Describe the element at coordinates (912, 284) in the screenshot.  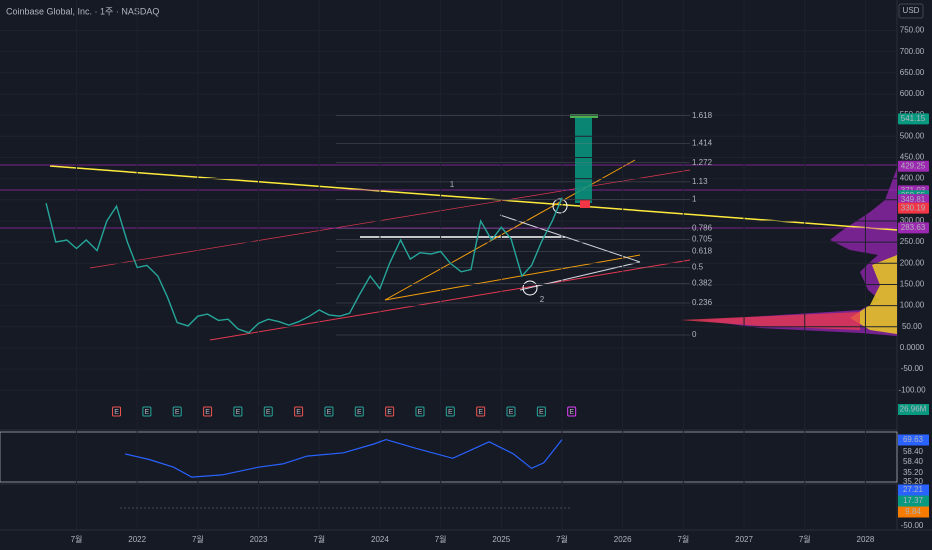
I see `y-tick-label: 150.00` at that location.